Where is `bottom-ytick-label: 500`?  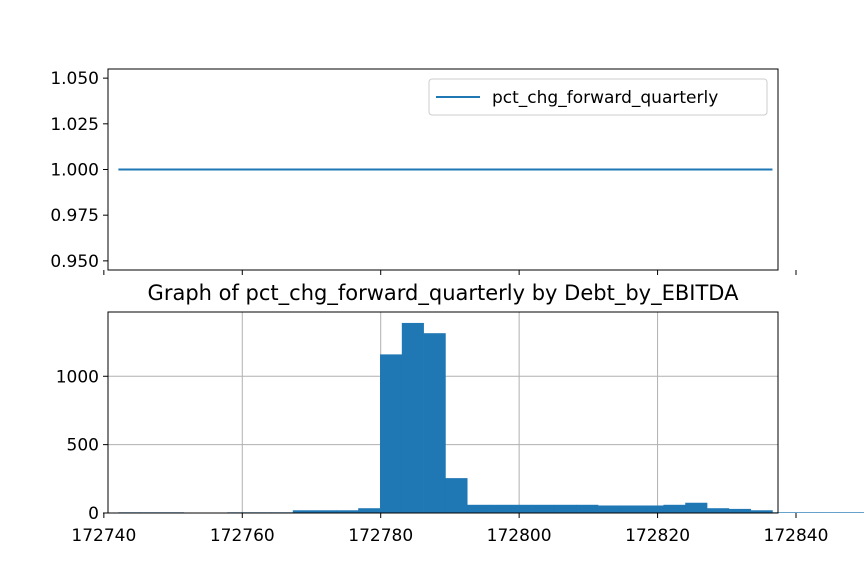
bottom-ytick-label: 500 is located at coordinates (83, 446).